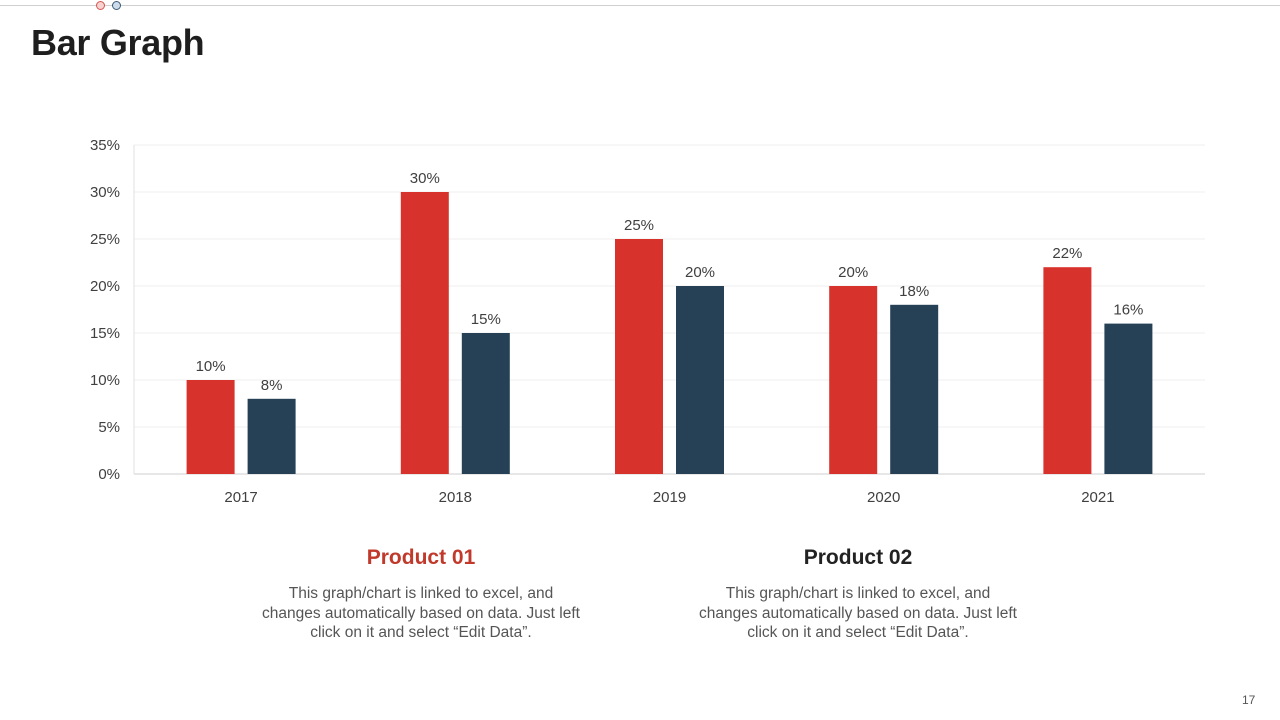 The image size is (1280, 720). What do you see at coordinates (914, 389) in the screenshot?
I see `bar-2-2020` at bounding box center [914, 389].